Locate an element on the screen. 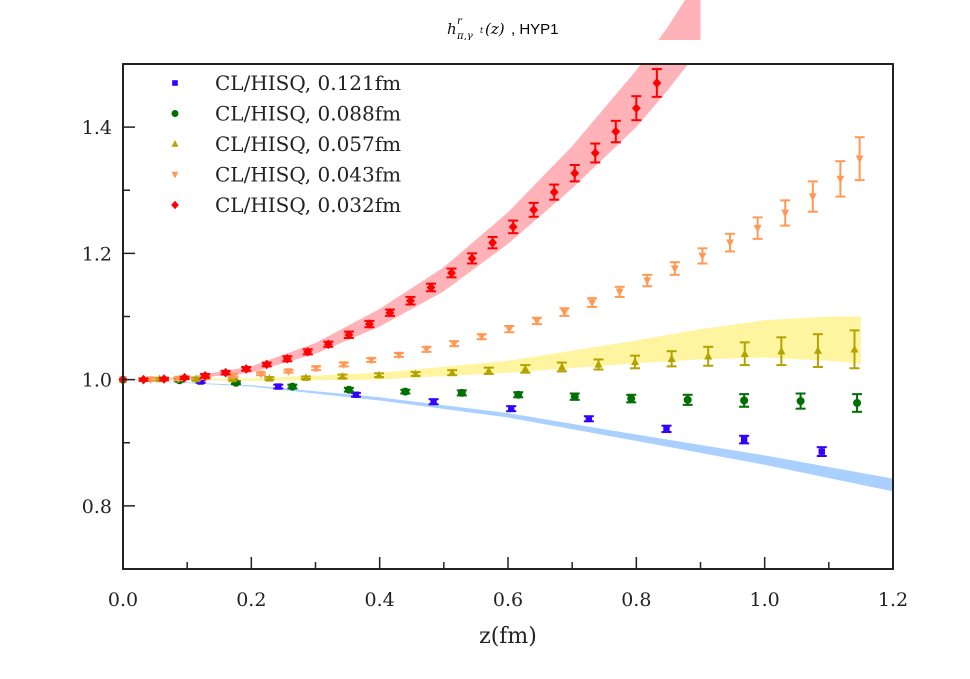  legend-item: CL/HISQ, 0.088fm is located at coordinates (286, 114).